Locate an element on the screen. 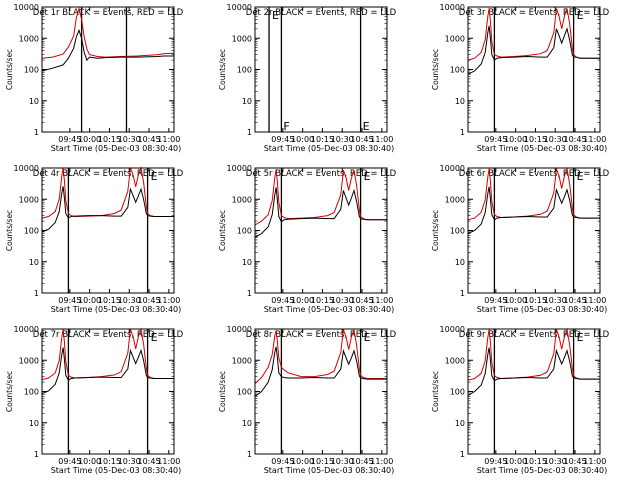 The image size is (640, 480). panel-title: Det 4r BLACK = Events, RED = LLD is located at coordinates (108, 174).